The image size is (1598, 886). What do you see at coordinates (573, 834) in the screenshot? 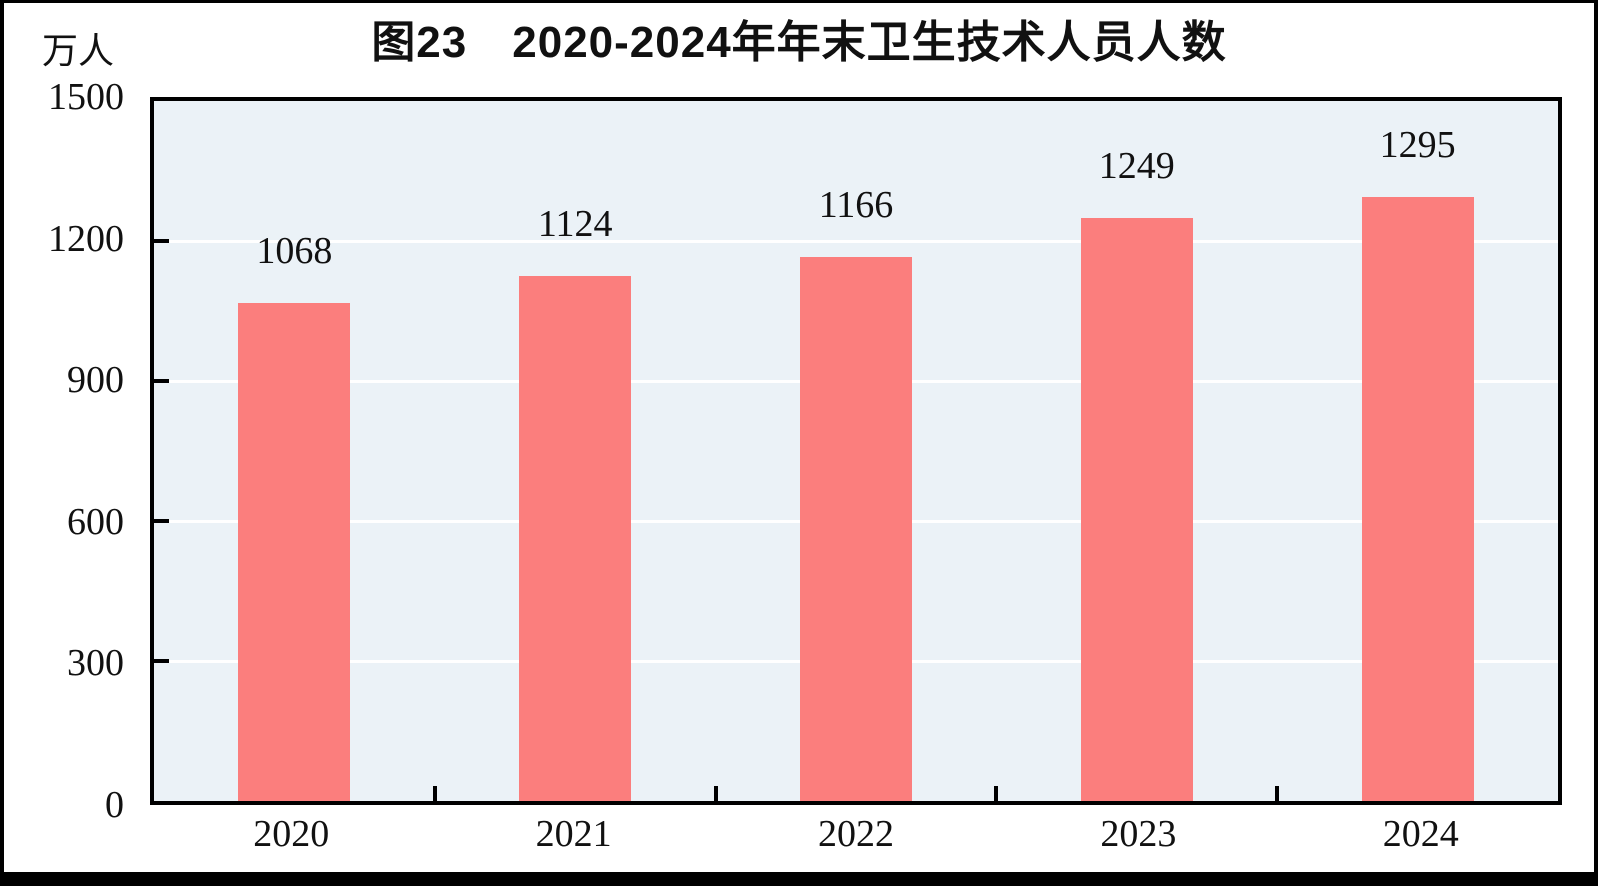
I see `x-label-2021: 2021` at bounding box center [573, 834].